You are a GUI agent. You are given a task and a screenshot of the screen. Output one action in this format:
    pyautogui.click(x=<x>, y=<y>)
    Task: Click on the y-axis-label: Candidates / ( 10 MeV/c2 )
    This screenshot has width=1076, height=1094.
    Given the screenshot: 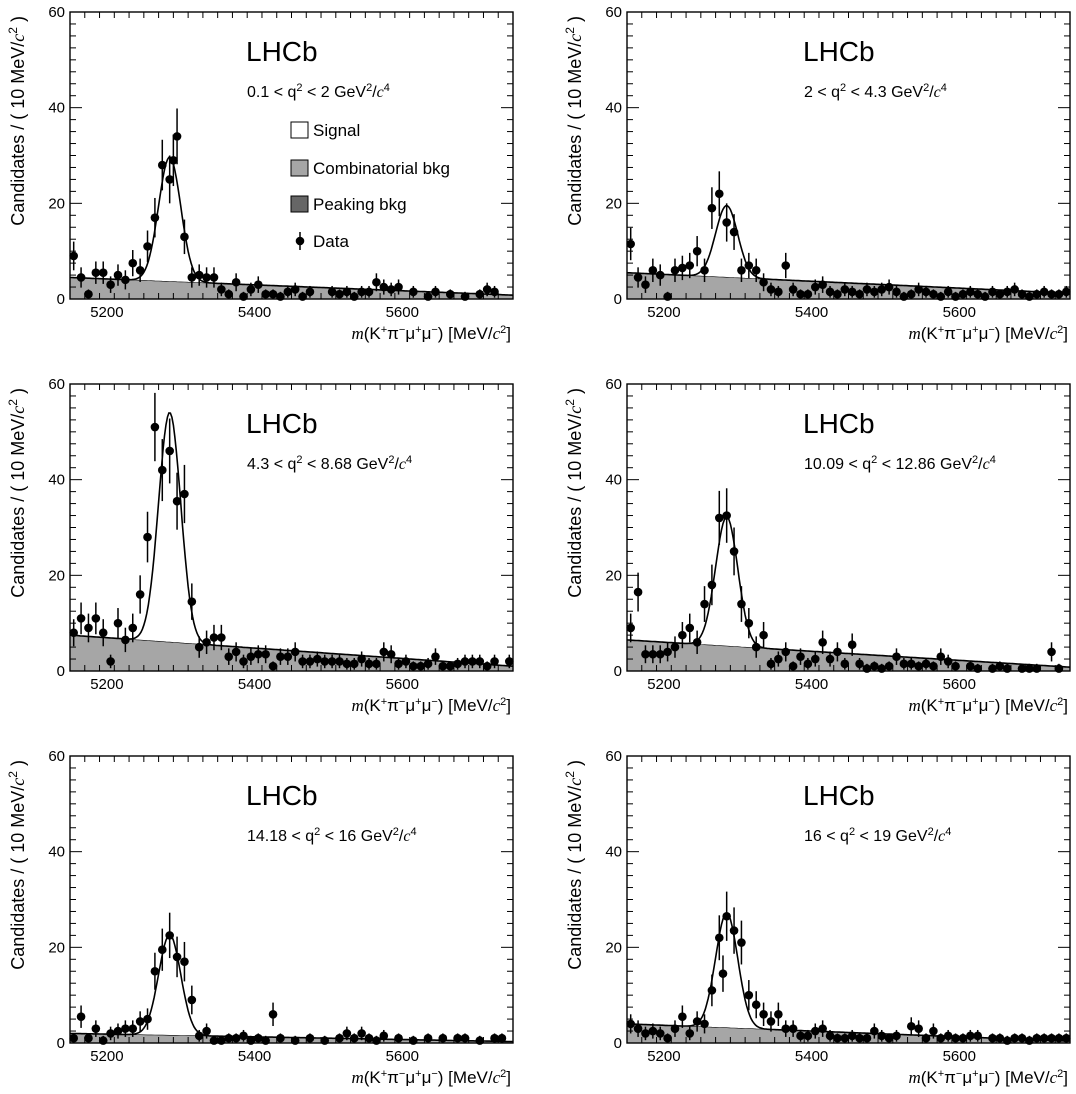 What is the action you would take?
    pyautogui.click(x=17, y=493)
    